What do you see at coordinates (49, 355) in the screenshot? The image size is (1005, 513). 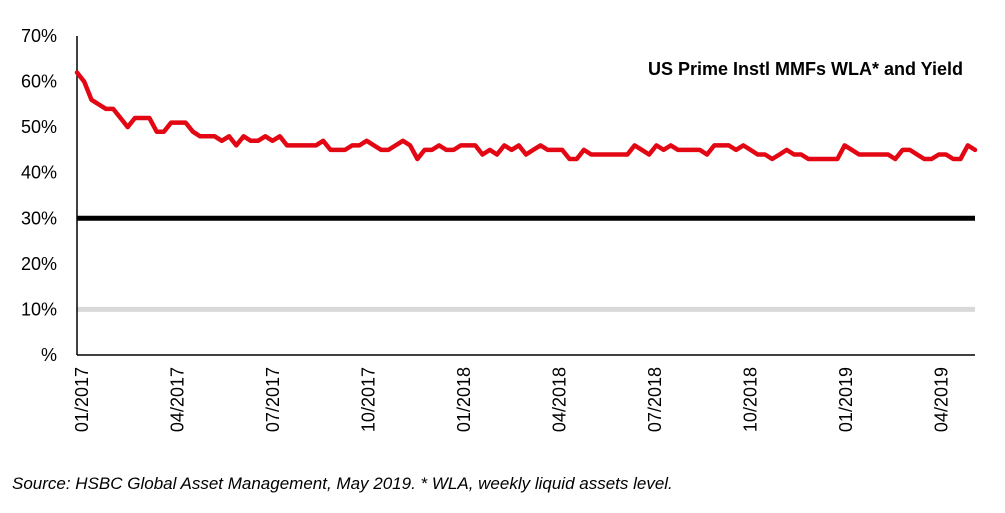 I see `y-tick-label: %` at bounding box center [49, 355].